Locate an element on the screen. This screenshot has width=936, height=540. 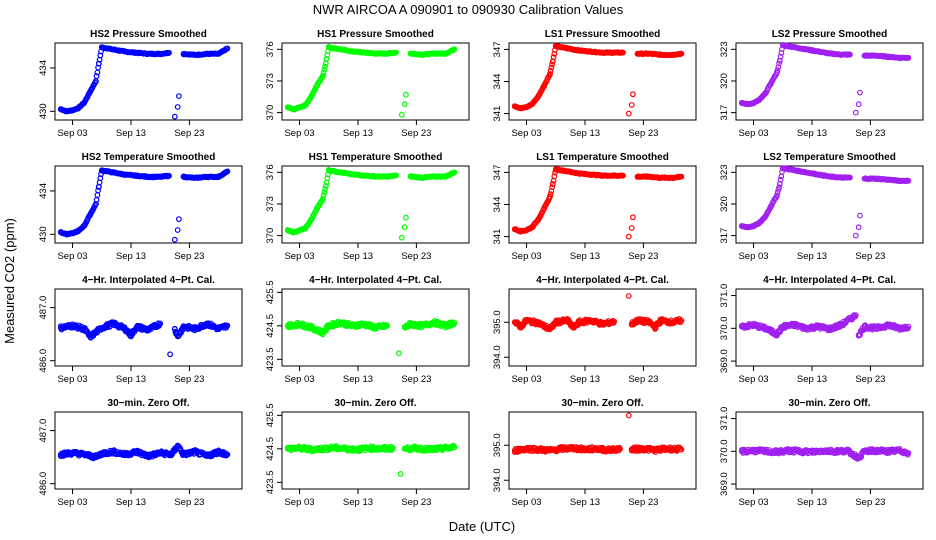
panel-title: LS2 Pressure Smoothed is located at coordinates (830, 34).